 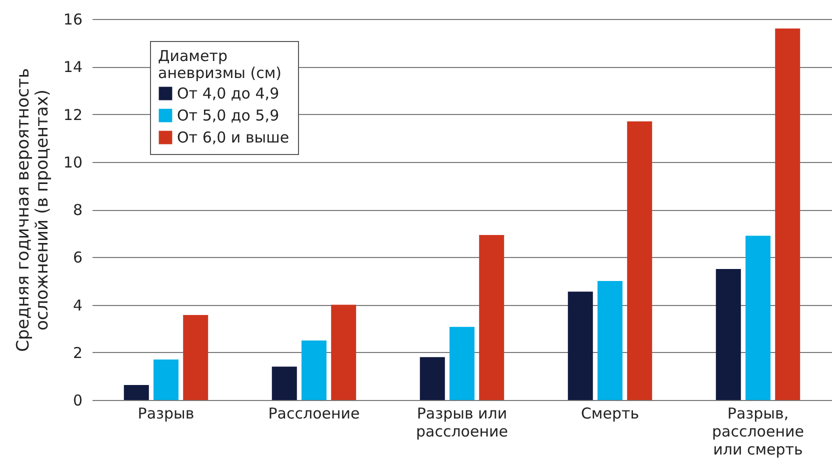 I want to click on y-tick-label: 6, so click(x=77, y=257).